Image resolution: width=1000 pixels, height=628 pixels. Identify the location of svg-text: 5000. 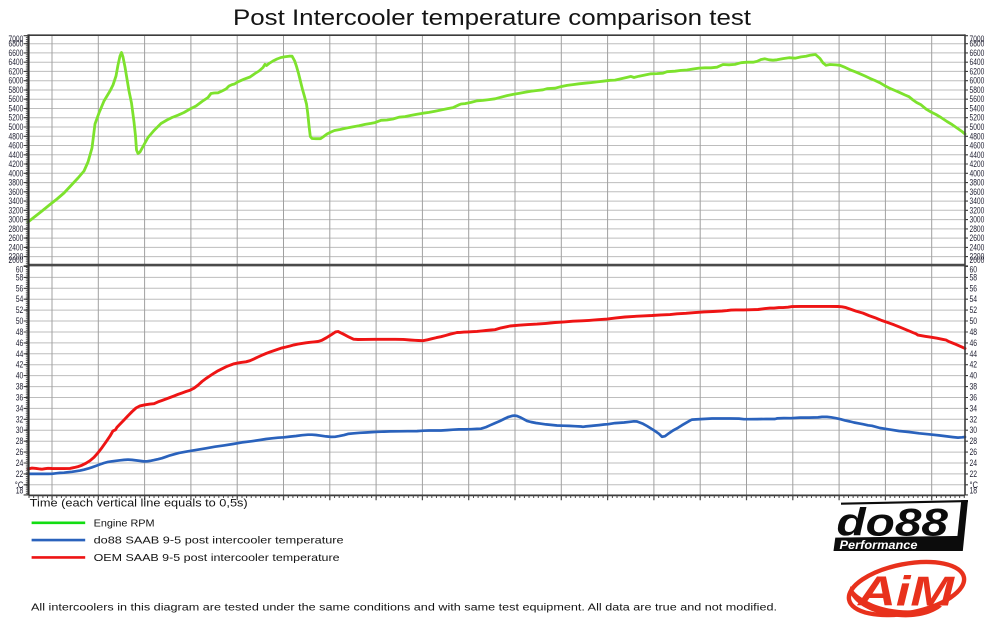
(977, 127).